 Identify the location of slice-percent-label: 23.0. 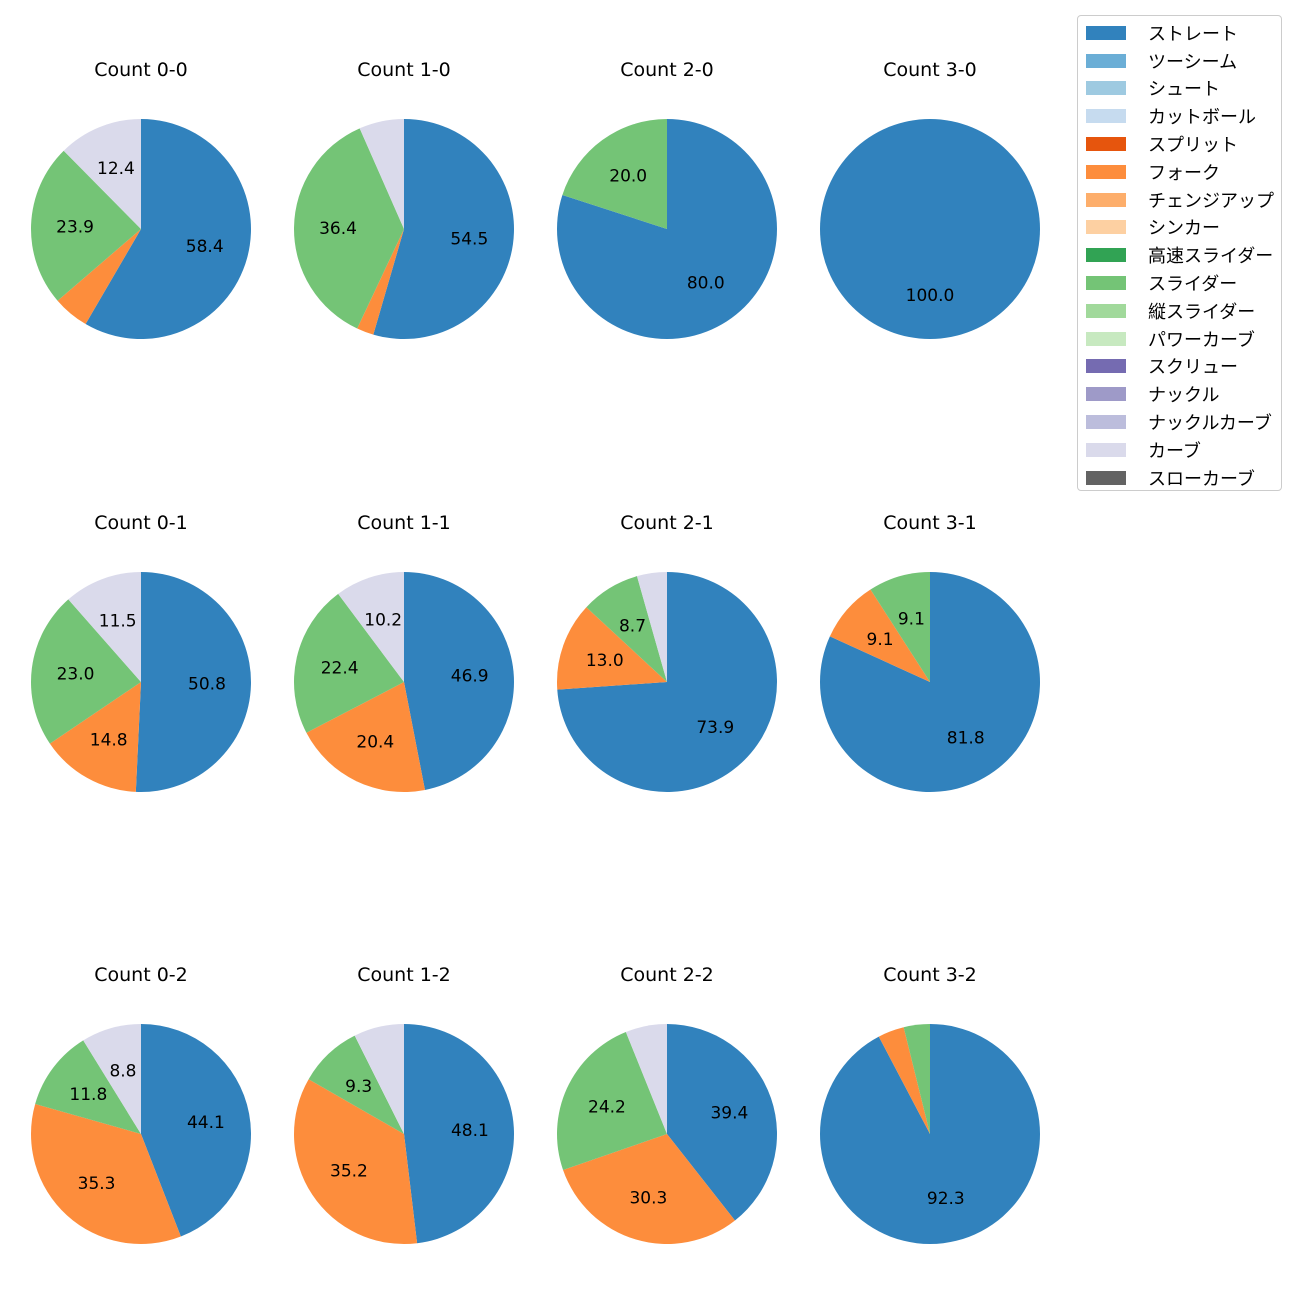
(76, 675).